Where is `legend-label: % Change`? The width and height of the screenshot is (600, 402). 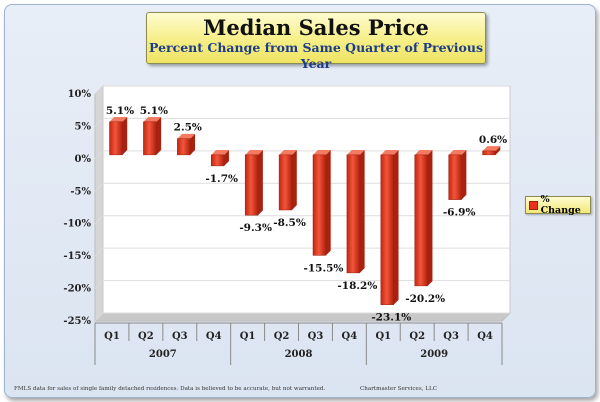 legend-label: % Change is located at coordinates (560, 205).